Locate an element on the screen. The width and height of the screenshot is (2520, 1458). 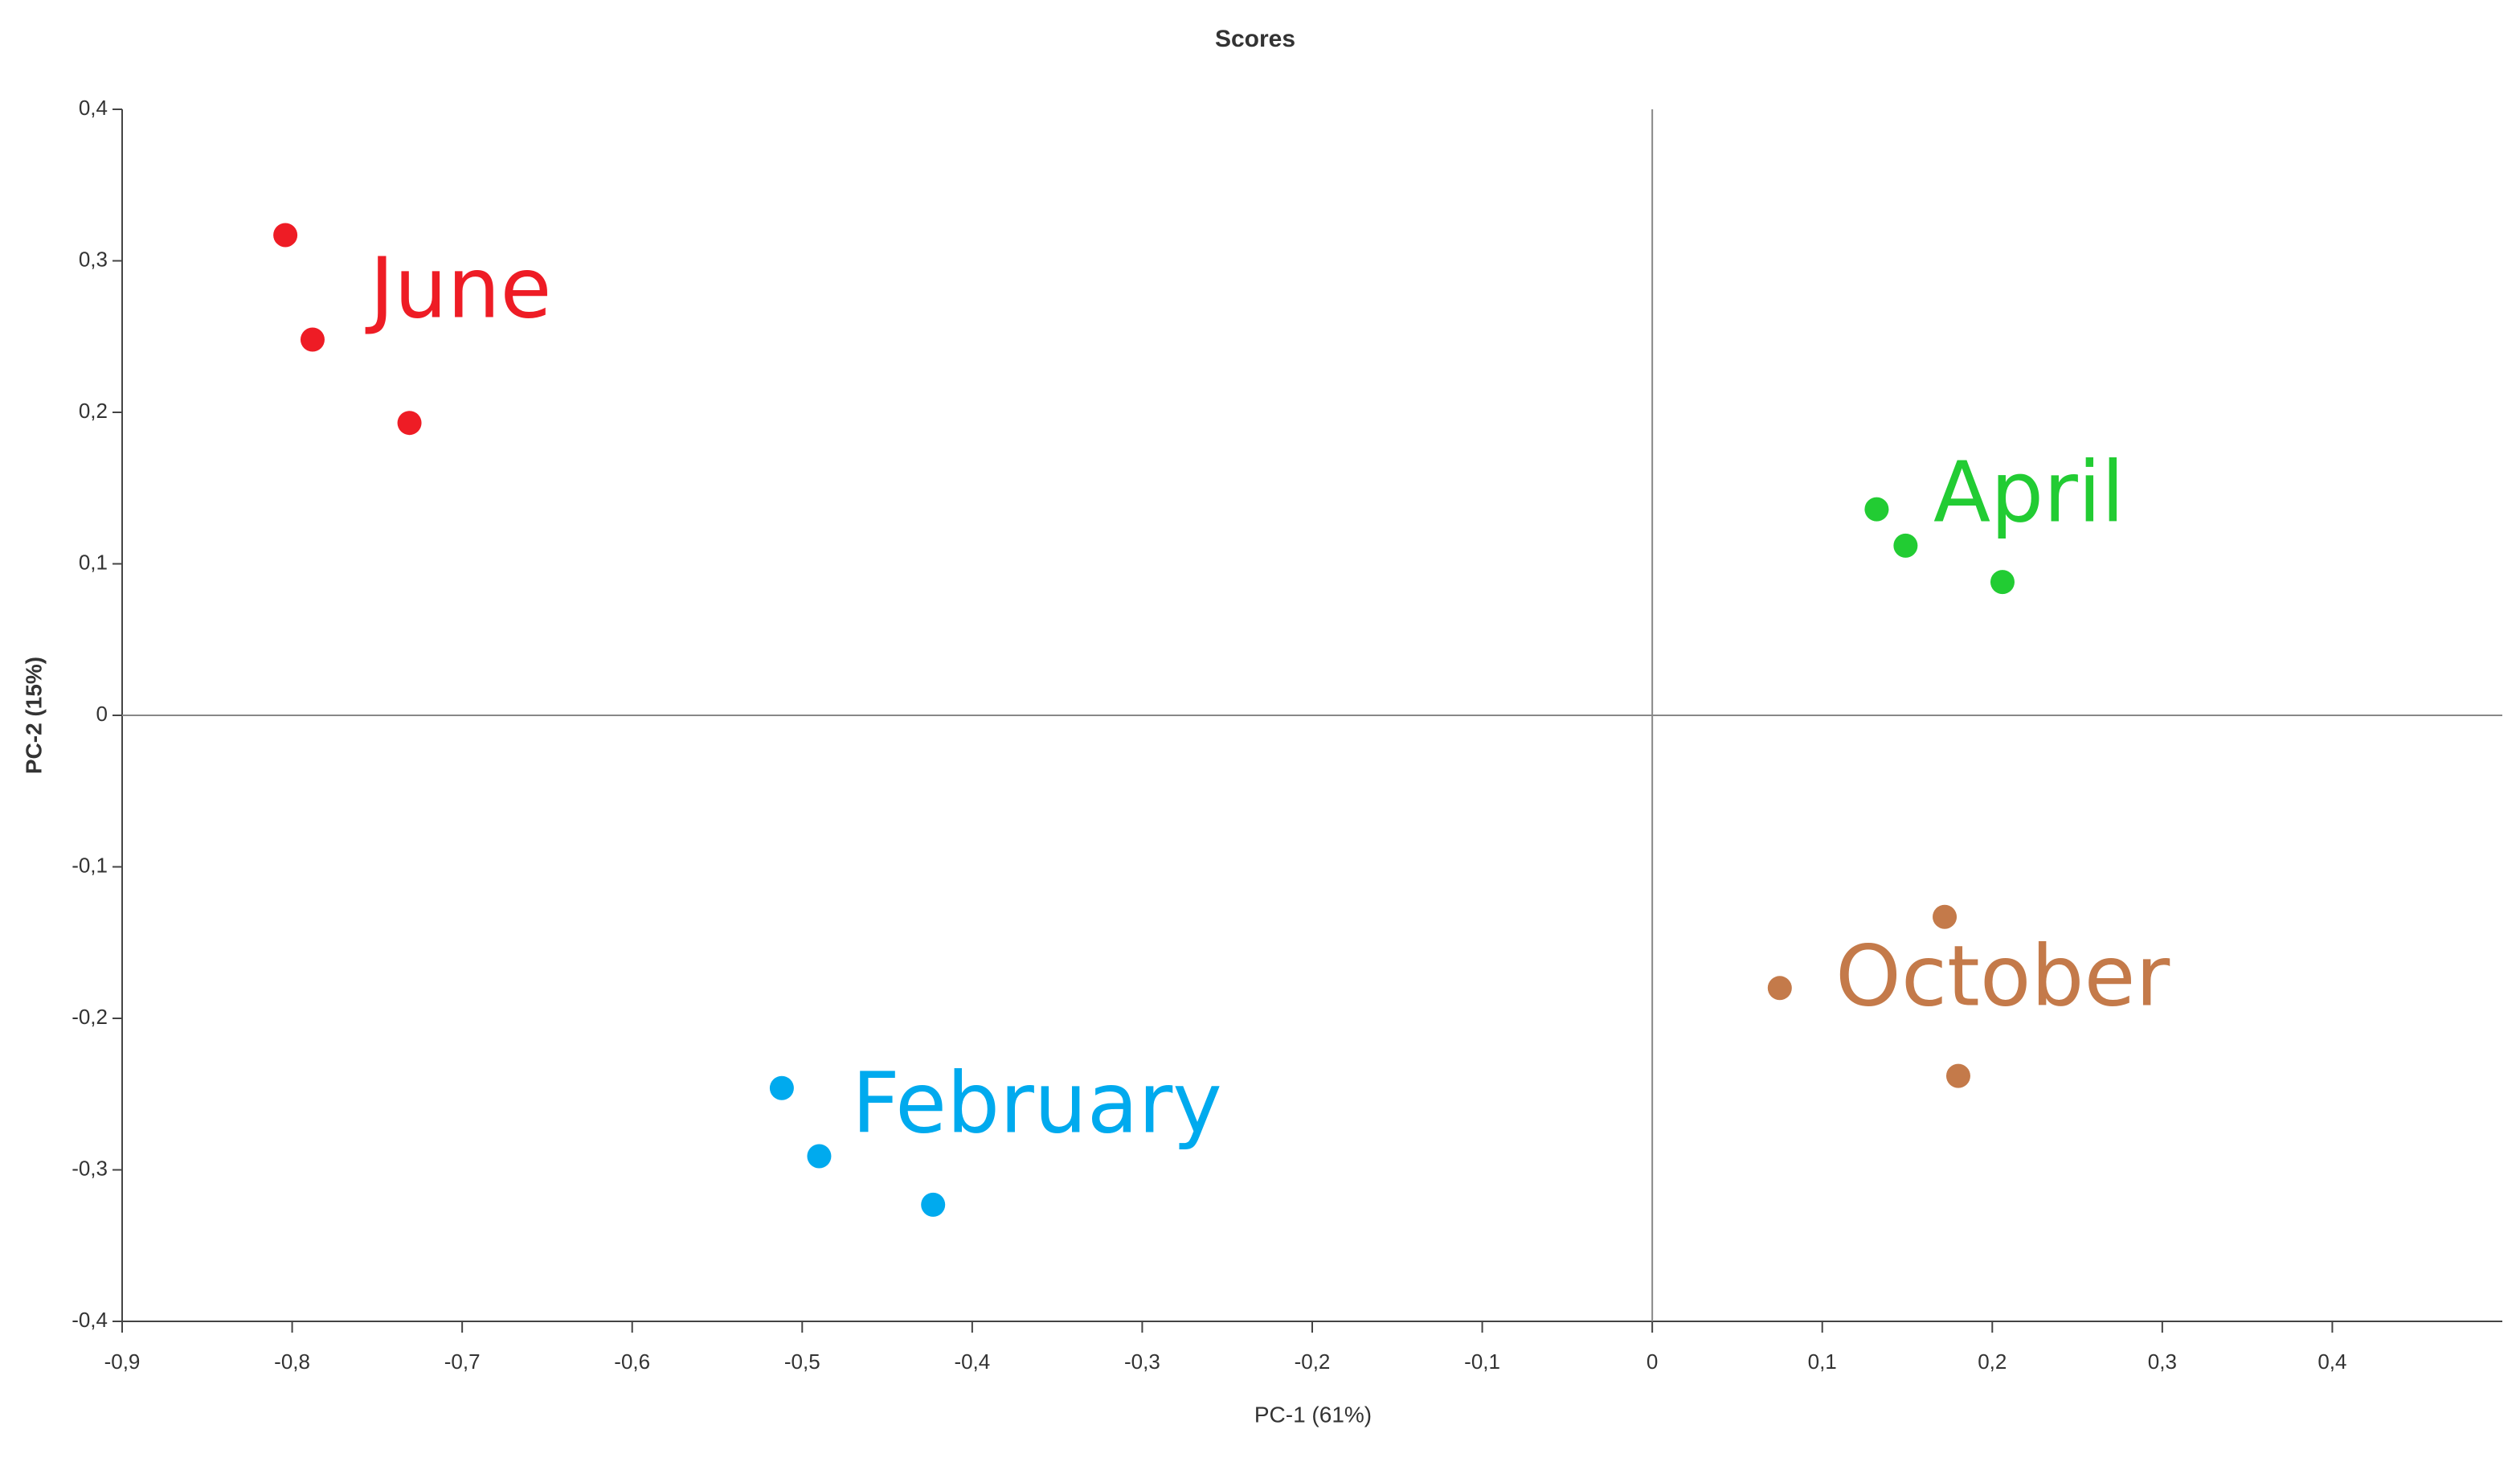
x-axis-label: PC-1 (61%) is located at coordinates (1313, 1414).